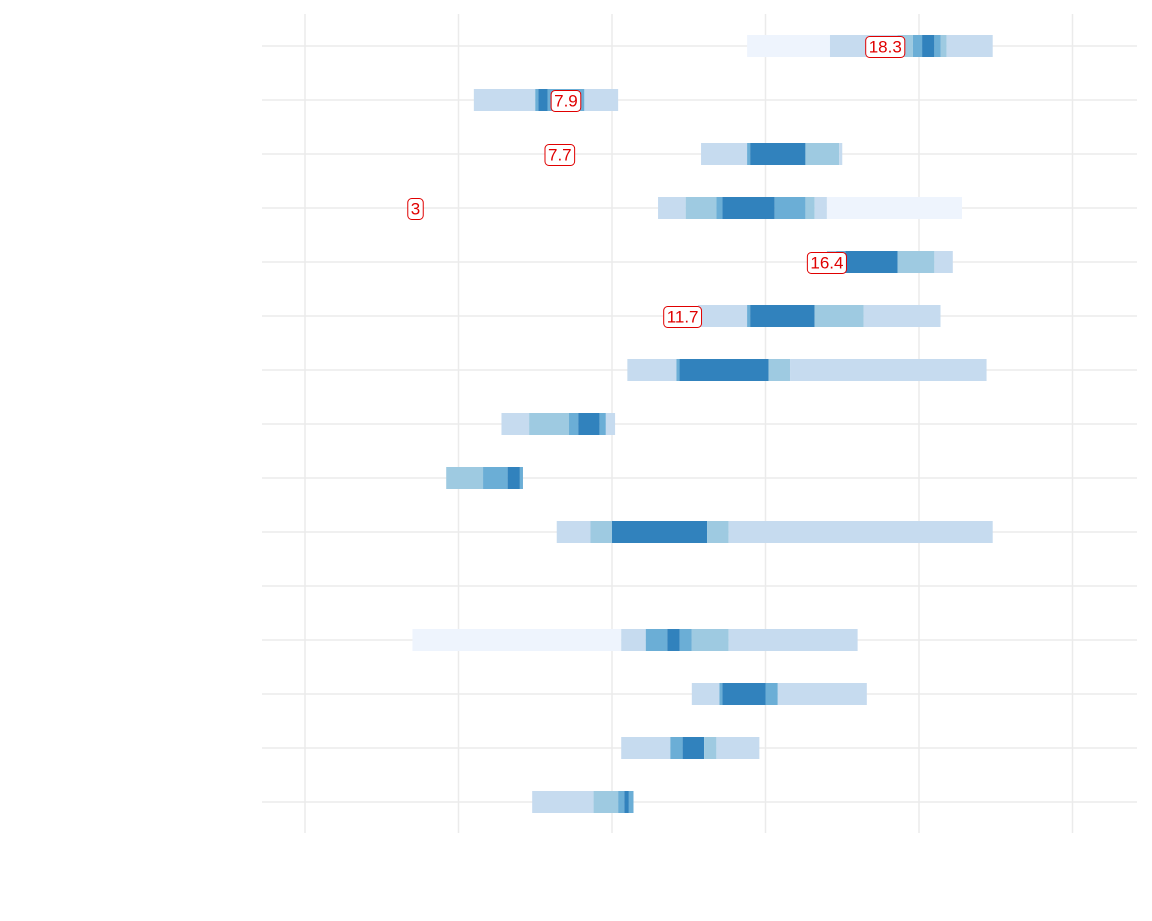  I want to click on value-label: 7.9, so click(566, 101).